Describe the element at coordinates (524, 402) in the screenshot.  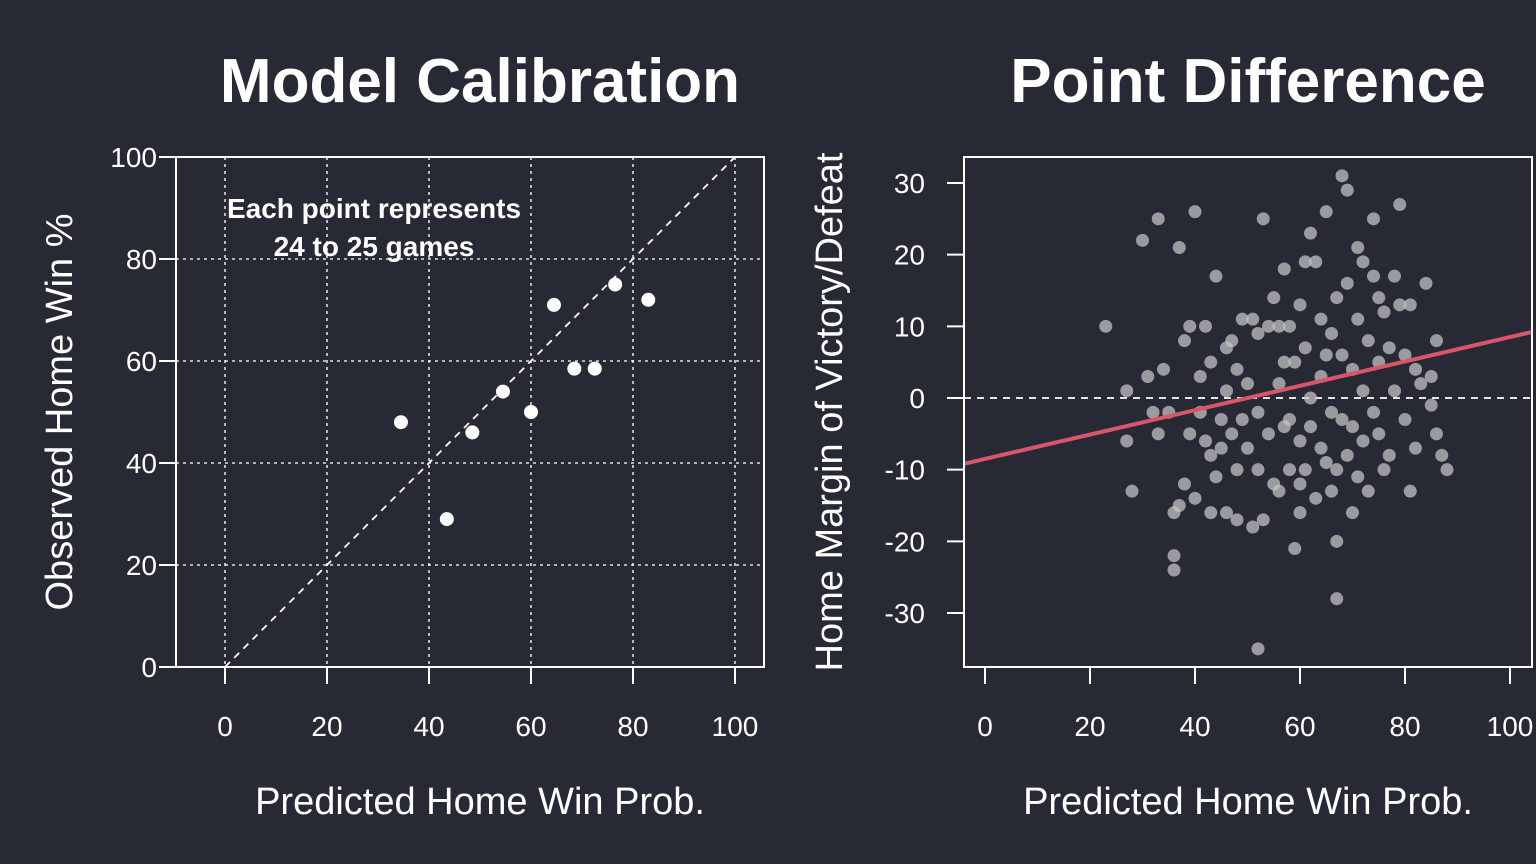
I see `calibration-points` at that location.